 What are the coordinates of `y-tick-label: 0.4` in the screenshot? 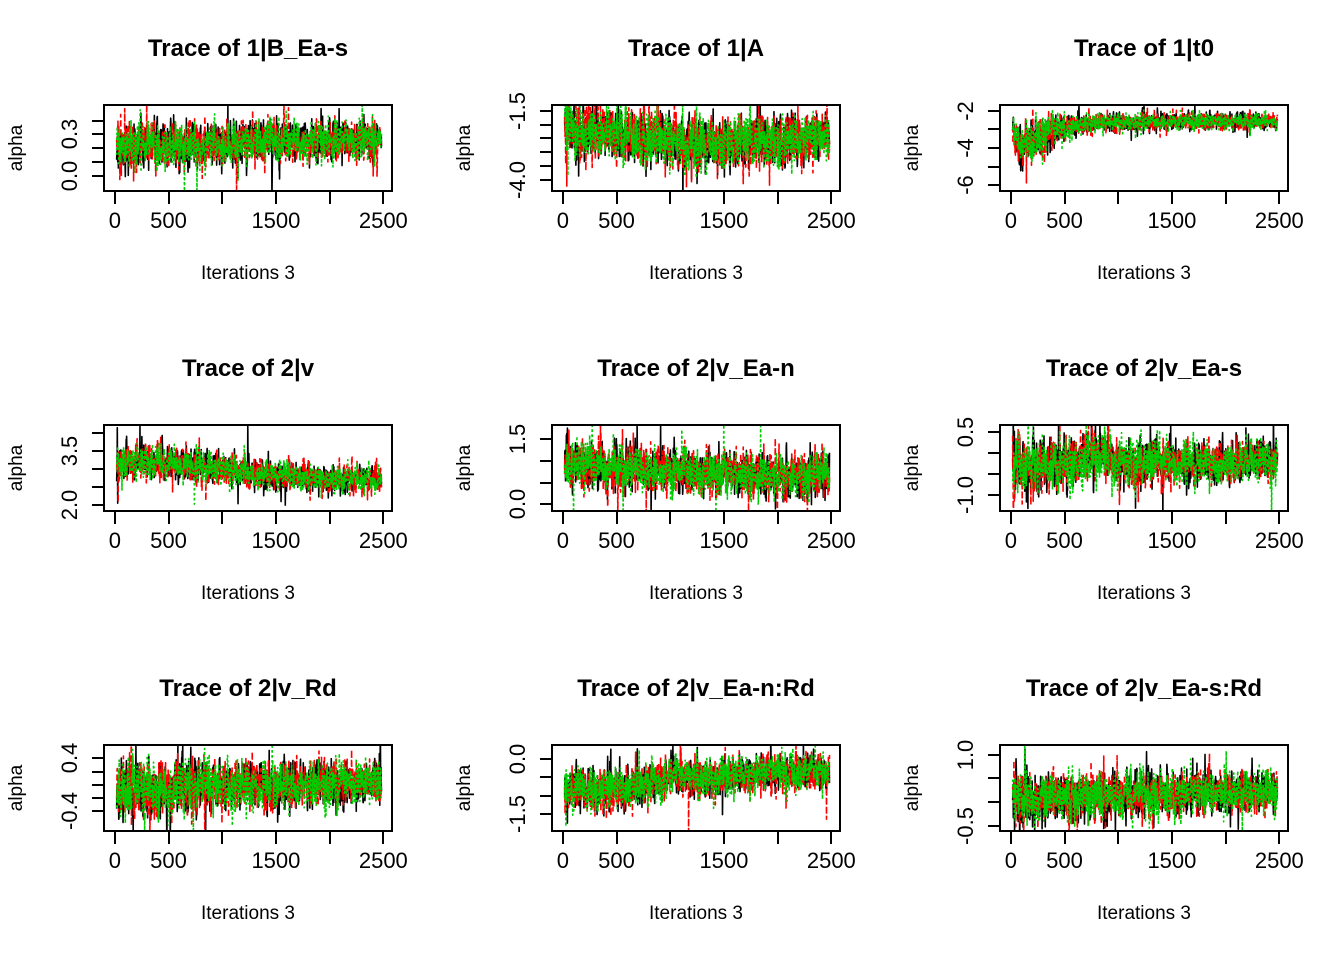 It's located at (69, 758).